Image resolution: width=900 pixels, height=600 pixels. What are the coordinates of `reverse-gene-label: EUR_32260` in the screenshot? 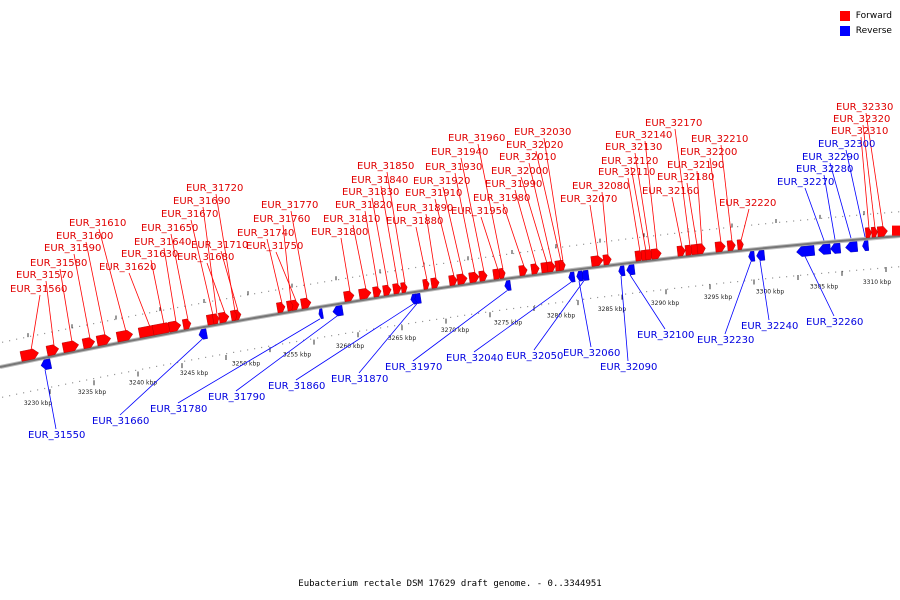 It's located at (834, 322).